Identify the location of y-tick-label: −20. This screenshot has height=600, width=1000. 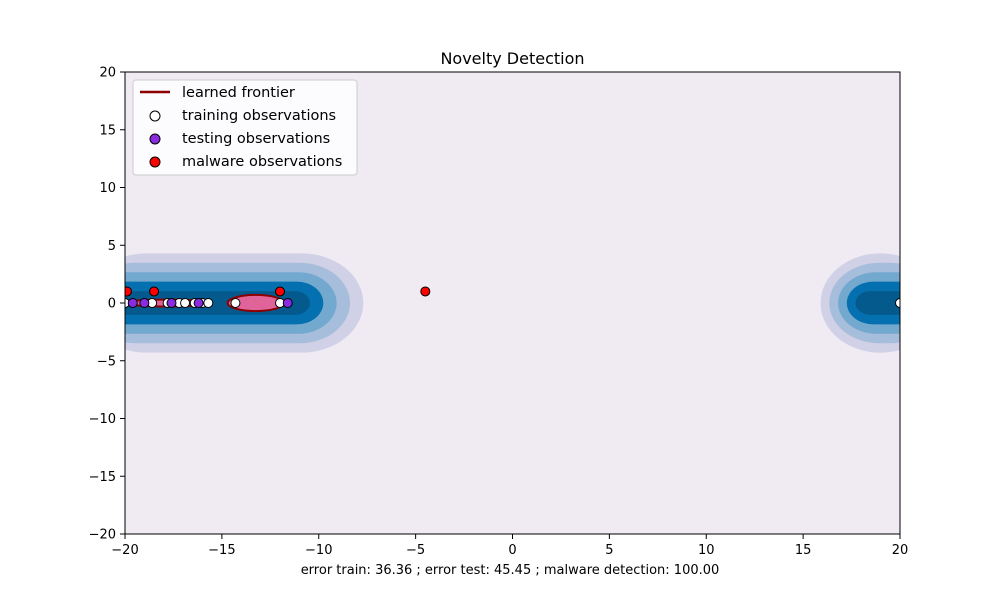
(102, 535).